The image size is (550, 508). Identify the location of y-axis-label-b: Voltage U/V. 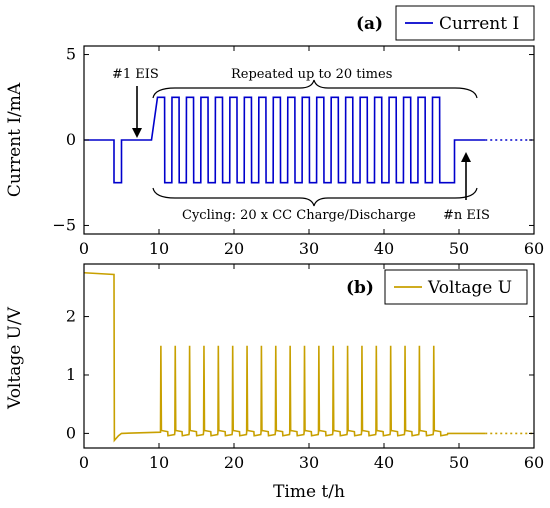
(15, 358).